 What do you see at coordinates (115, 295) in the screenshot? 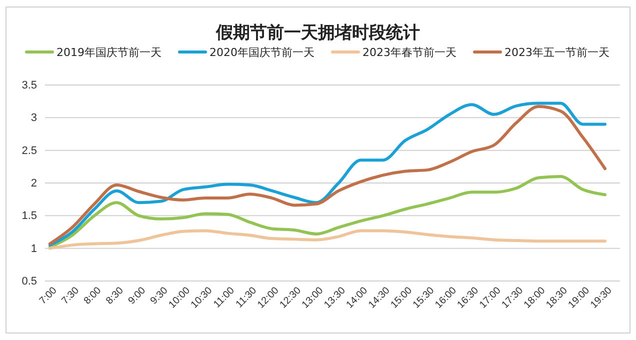
I see `x-tick-label: 8:30` at bounding box center [115, 295].